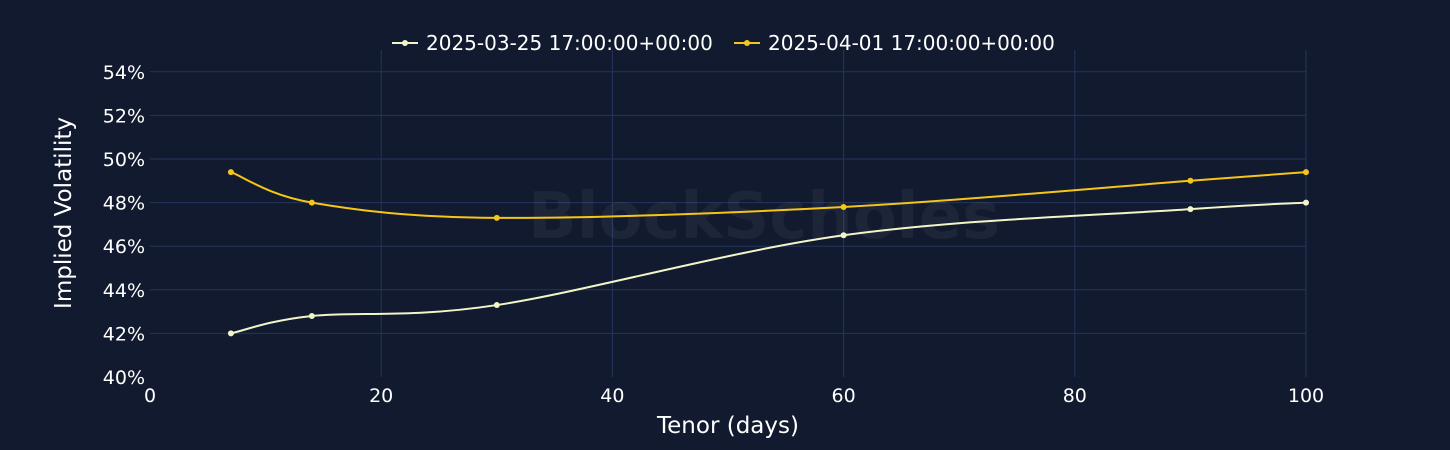 Image resolution: width=1450 pixels, height=450 pixels. Describe the element at coordinates (124, 247) in the screenshot. I see `y-tick-label: 46%` at that location.